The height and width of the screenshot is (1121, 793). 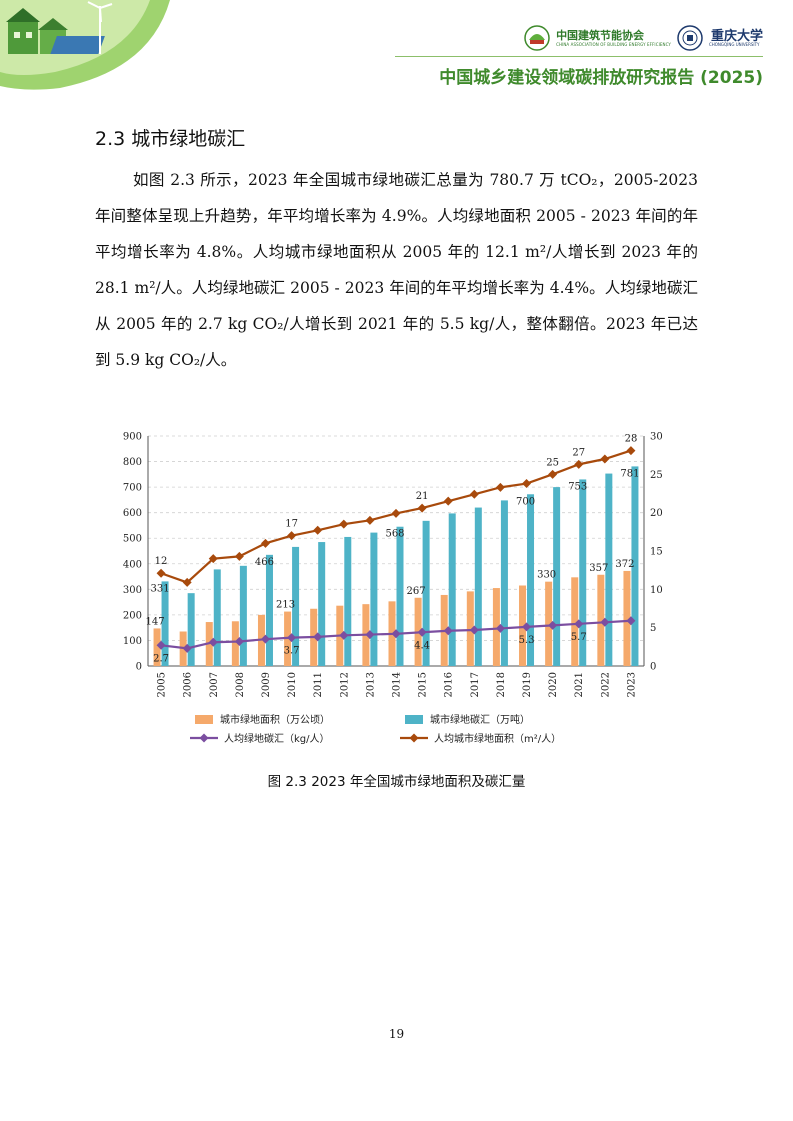 I want to click on area-data-label: 213, so click(x=285, y=605).